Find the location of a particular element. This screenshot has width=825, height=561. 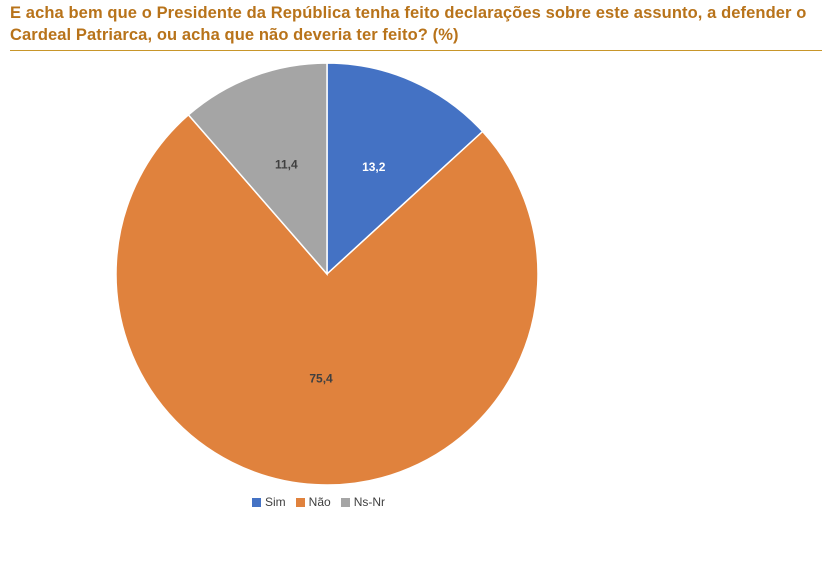

legend-item-n-o: Não is located at coordinates (313, 502).